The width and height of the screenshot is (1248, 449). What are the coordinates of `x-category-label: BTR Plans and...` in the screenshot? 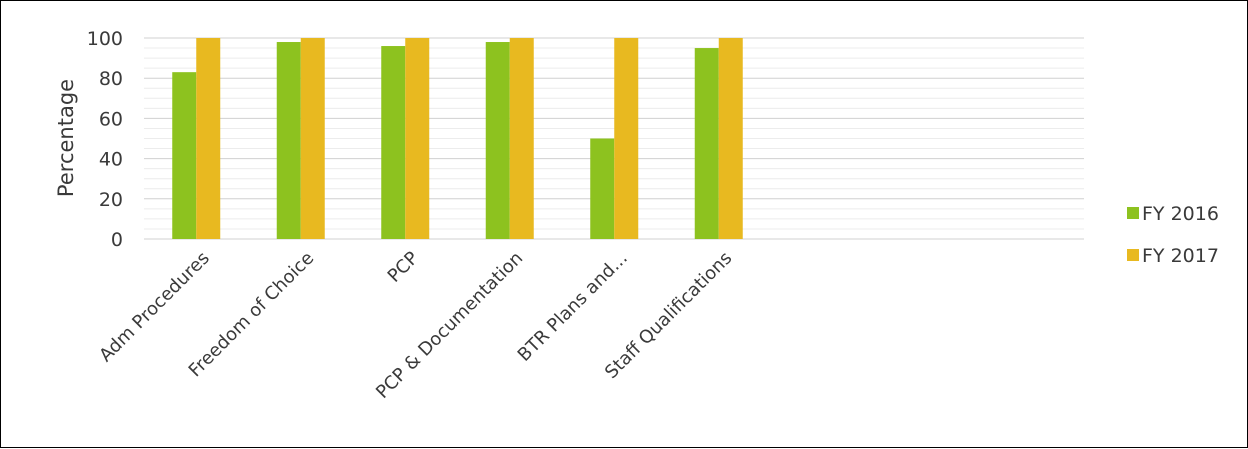 It's located at (573, 307).